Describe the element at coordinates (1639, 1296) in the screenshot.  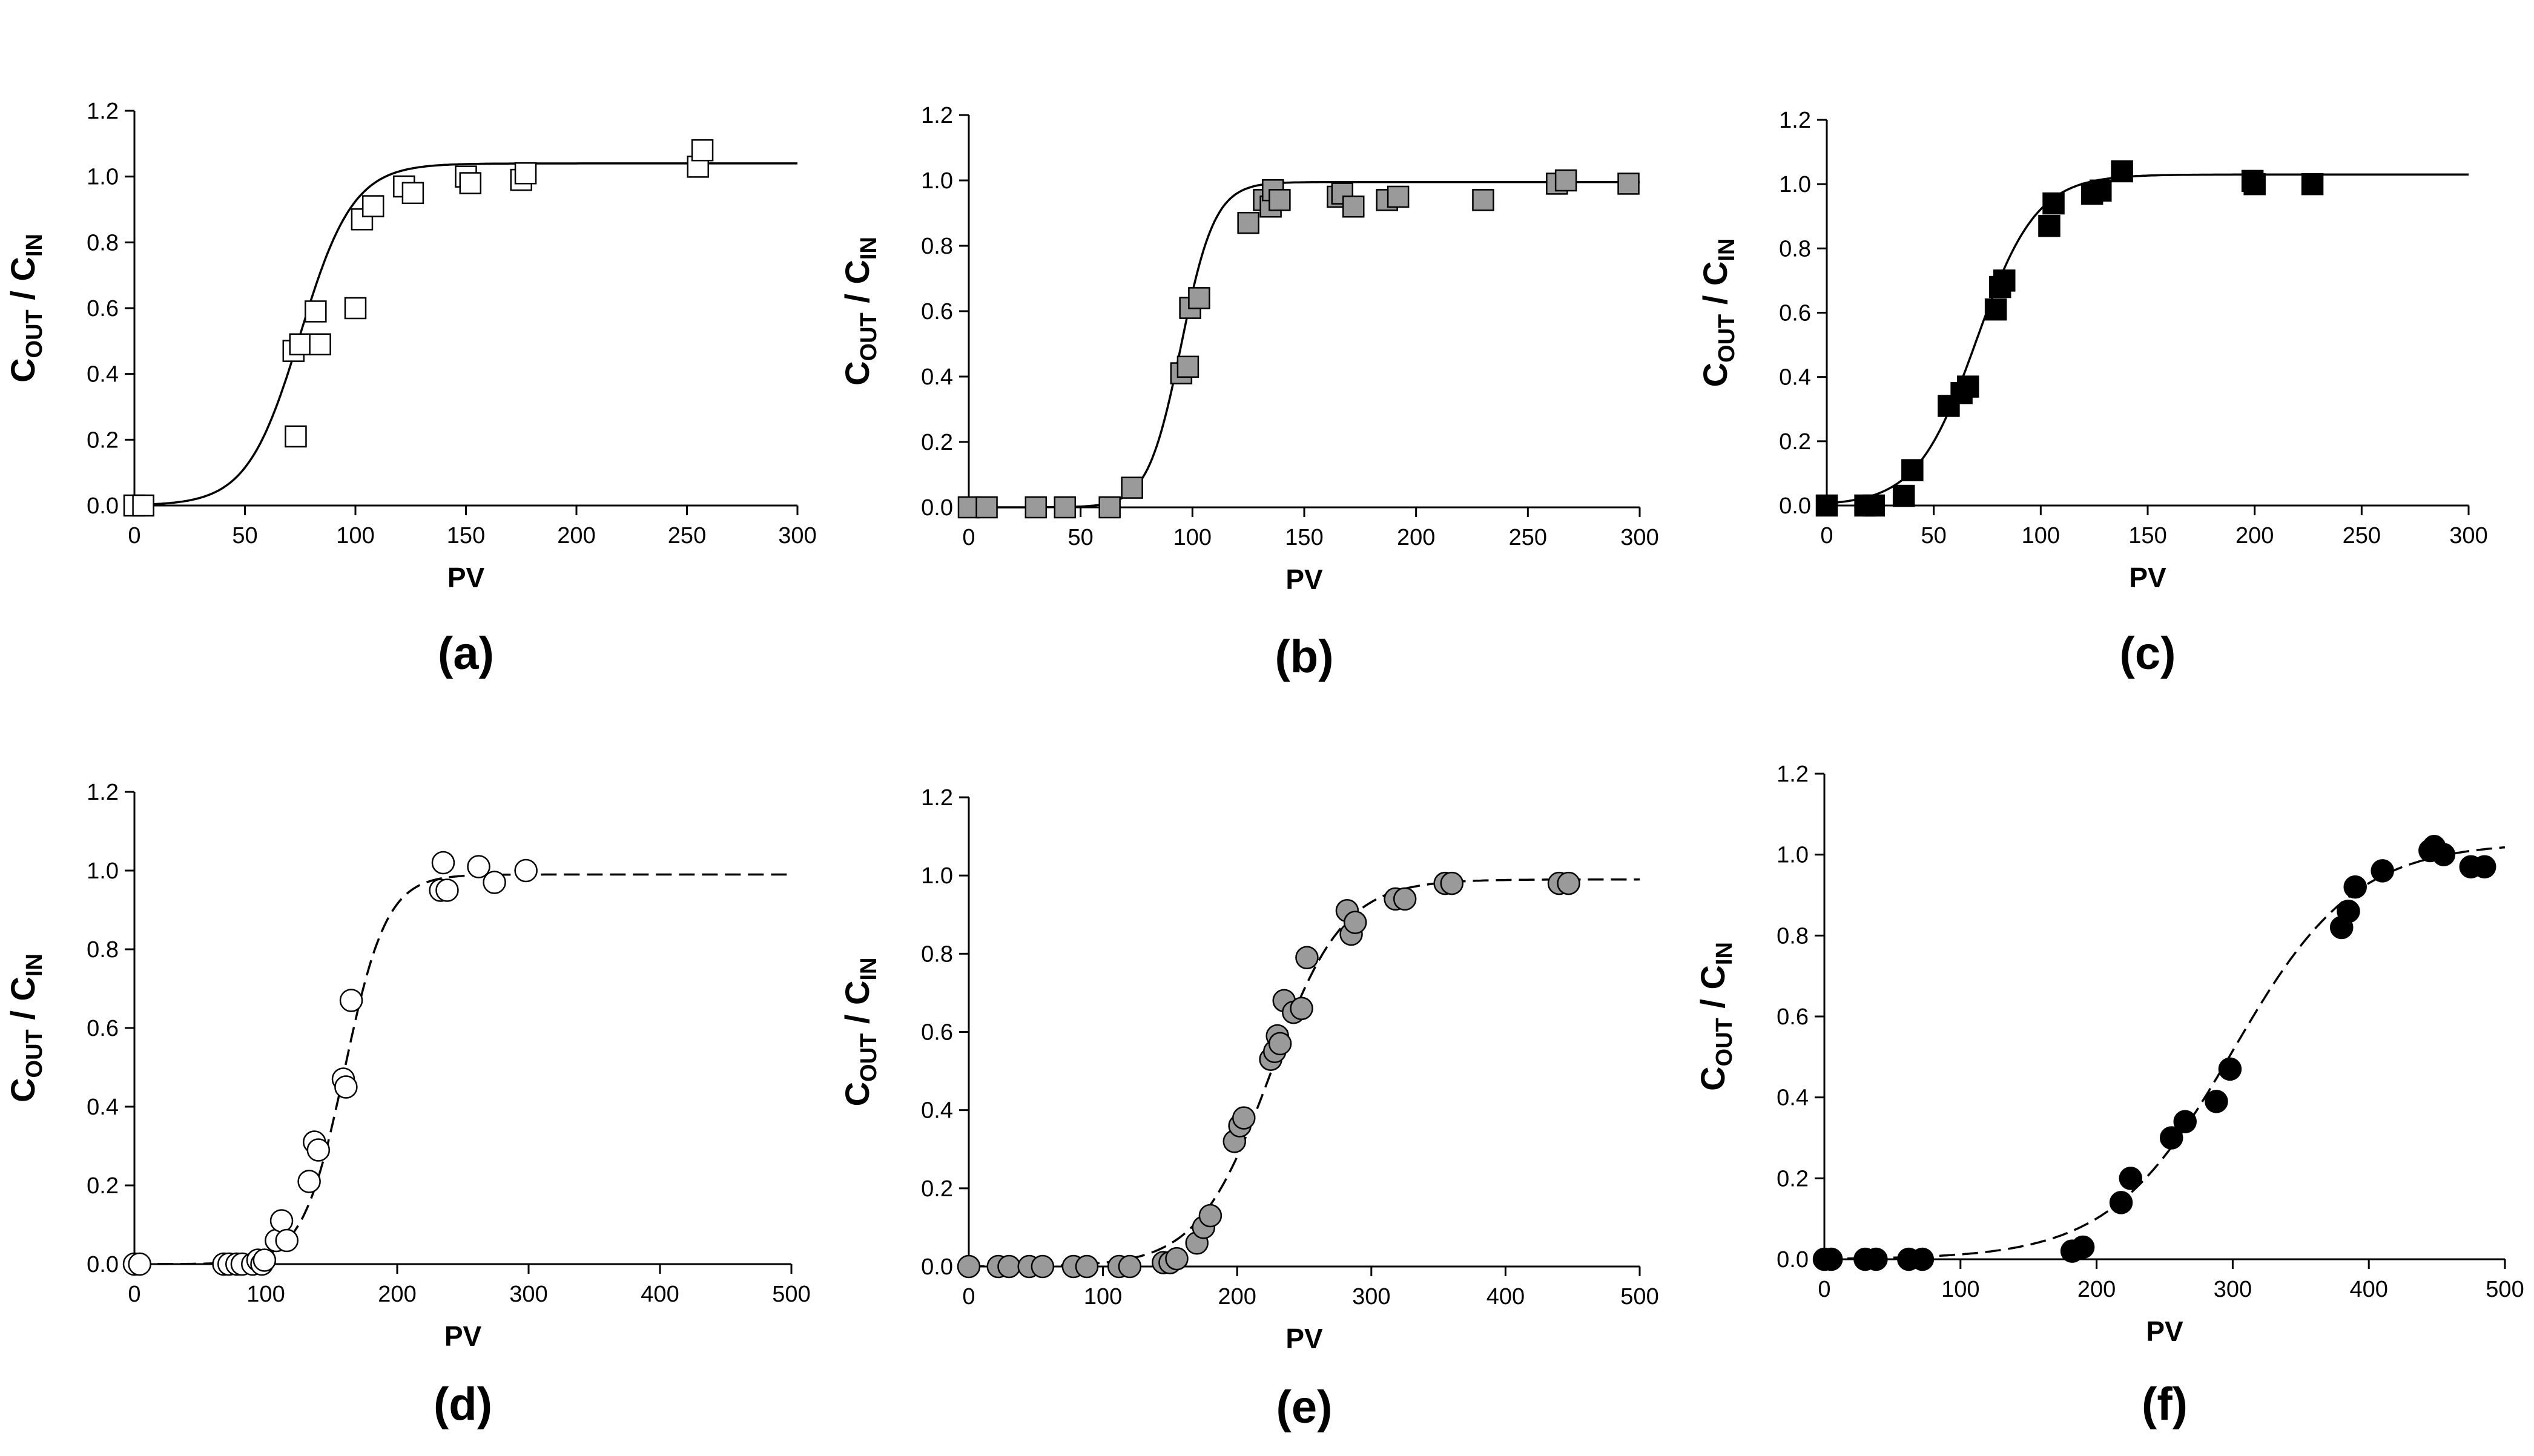
I see `x-tick-label: 500` at that location.